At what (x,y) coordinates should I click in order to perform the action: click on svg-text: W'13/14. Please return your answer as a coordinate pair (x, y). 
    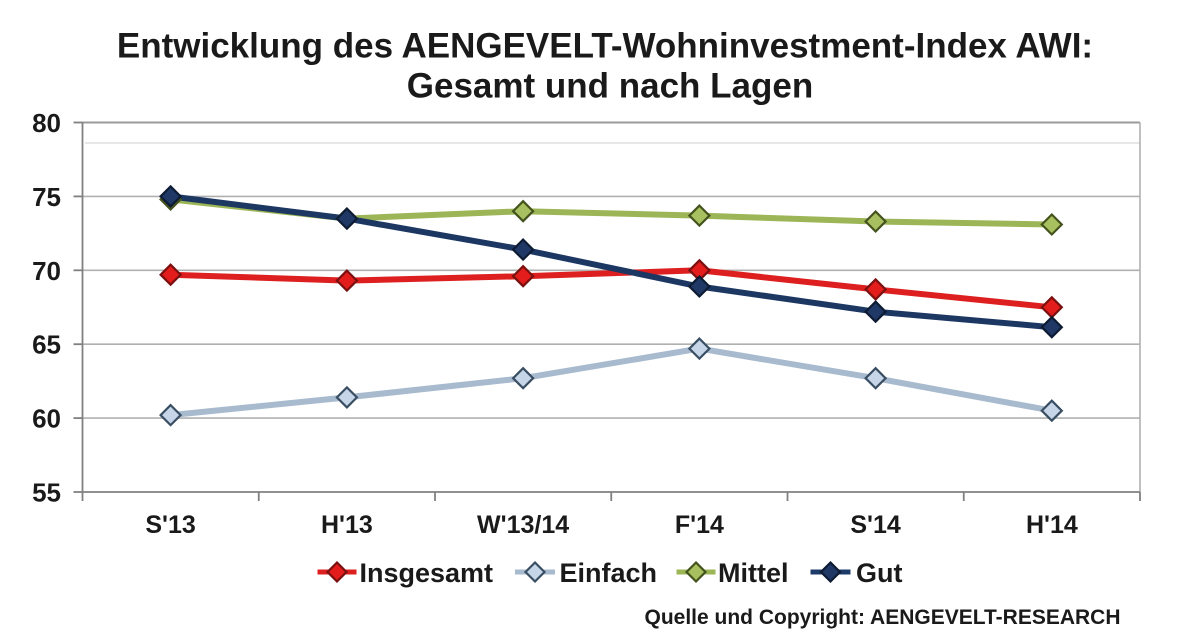
    Looking at the image, I should click on (523, 525).